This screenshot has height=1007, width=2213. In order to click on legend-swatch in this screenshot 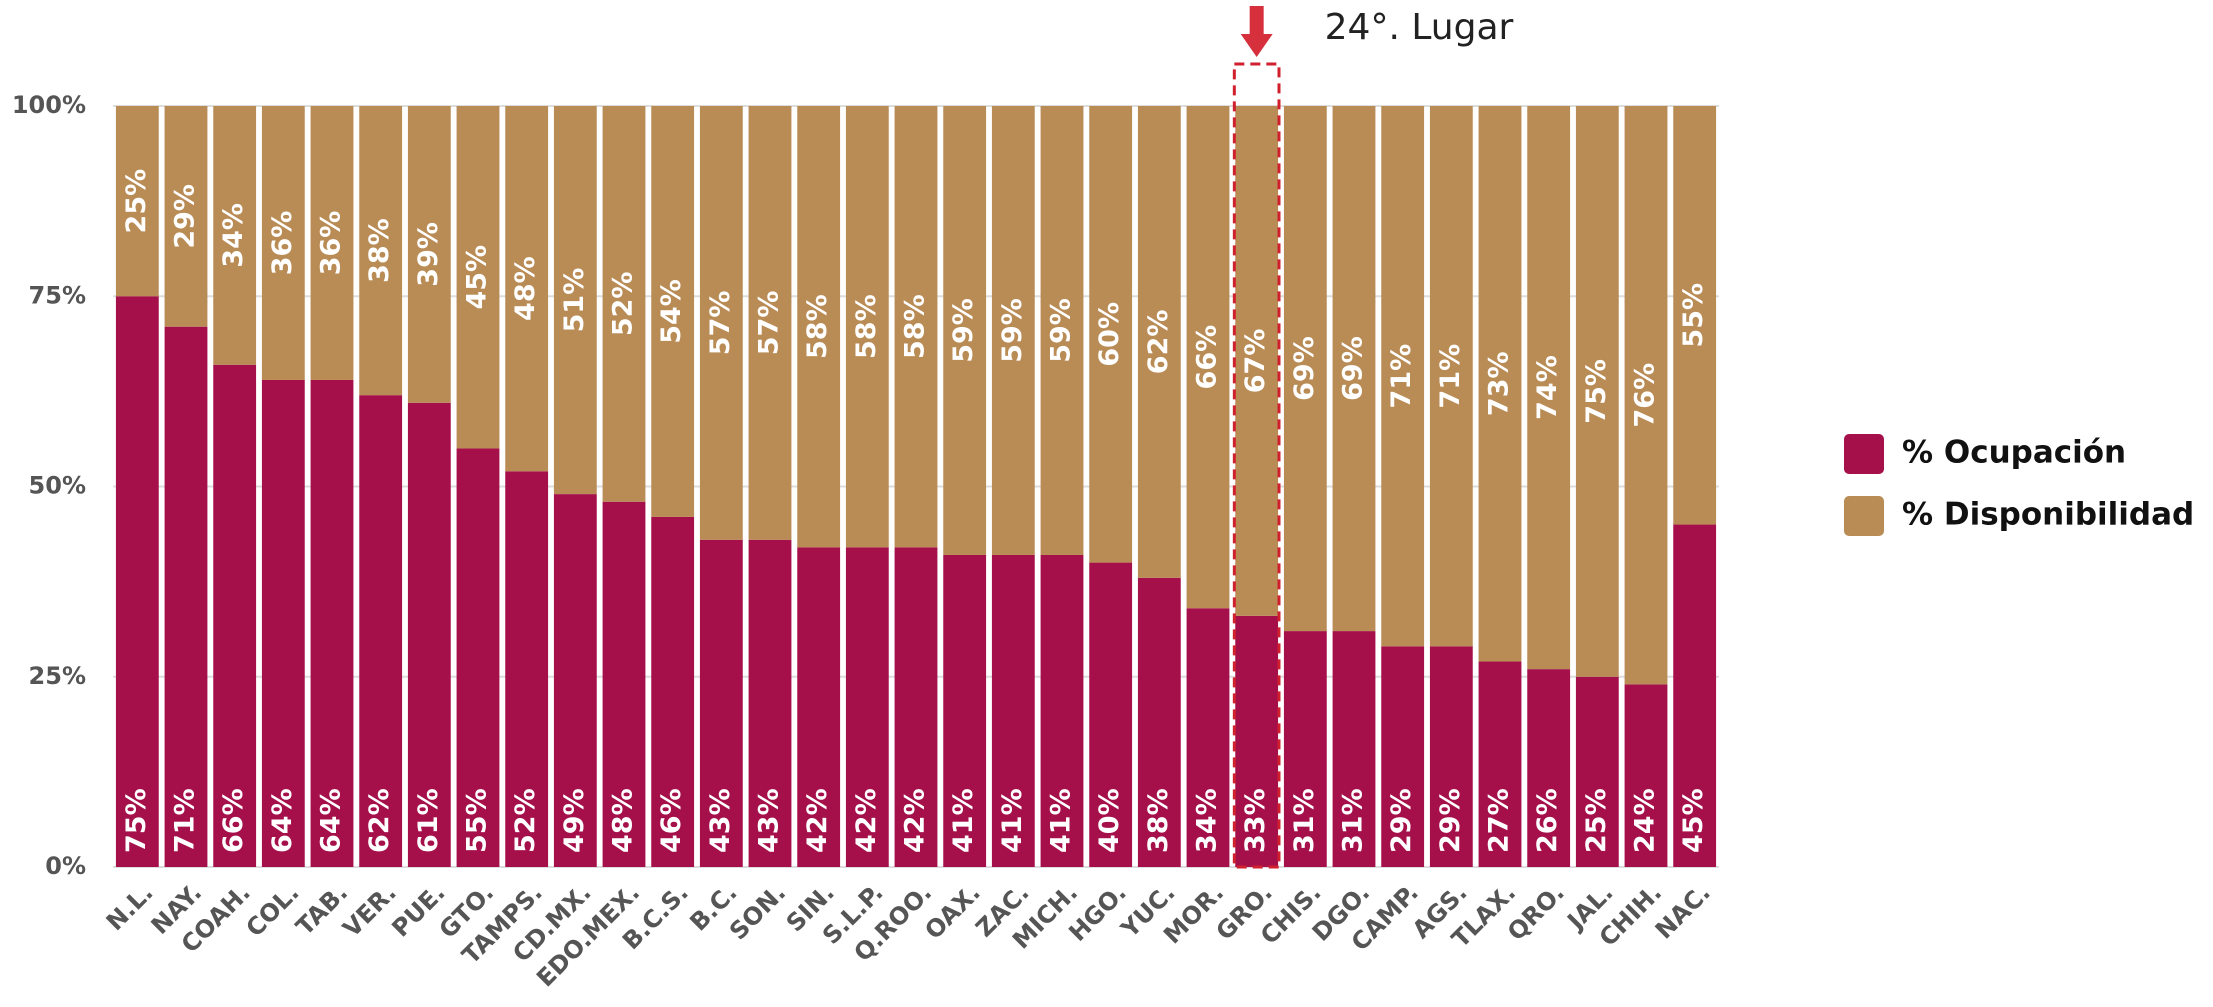, I will do `click(1864, 454)`.